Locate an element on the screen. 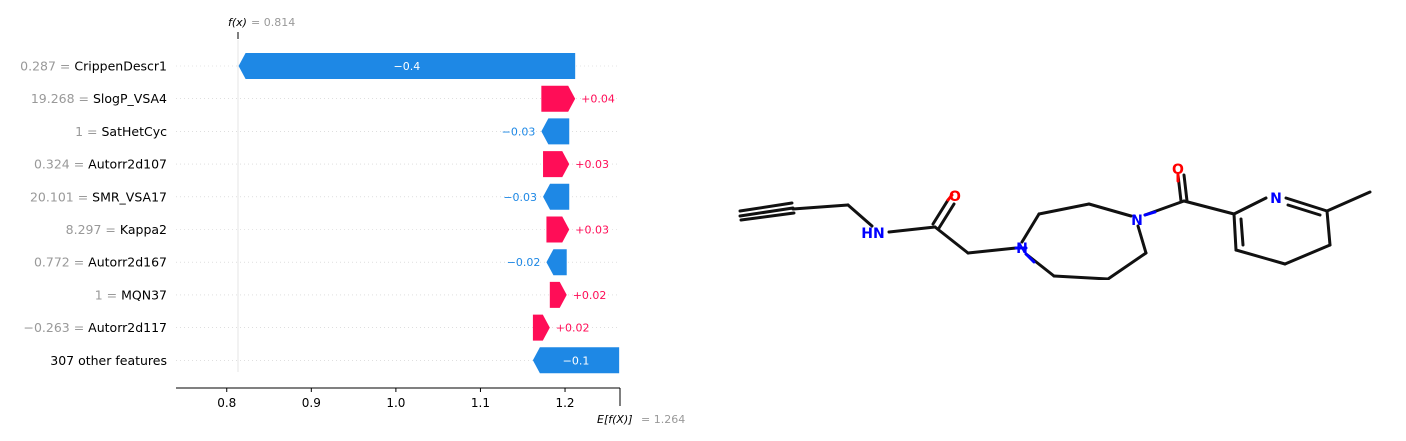 This screenshot has height=441, width=1406. molecule-heteroatom-bonds is located at coordinates (1063, 218).